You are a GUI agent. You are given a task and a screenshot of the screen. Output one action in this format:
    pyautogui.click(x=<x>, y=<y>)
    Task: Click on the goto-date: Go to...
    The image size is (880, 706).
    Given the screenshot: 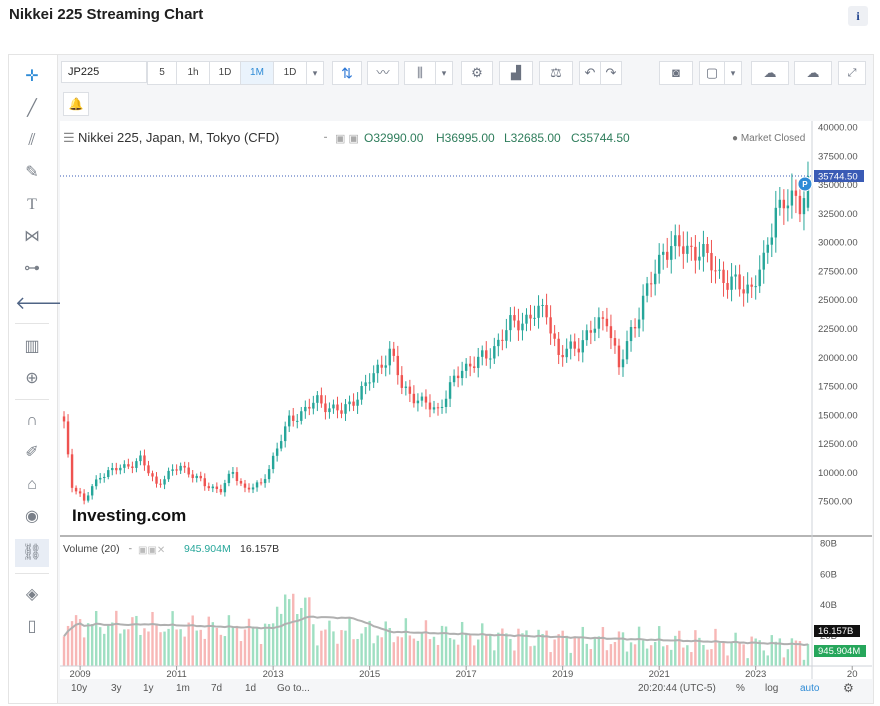 What is the action you would take?
    pyautogui.click(x=293, y=688)
    